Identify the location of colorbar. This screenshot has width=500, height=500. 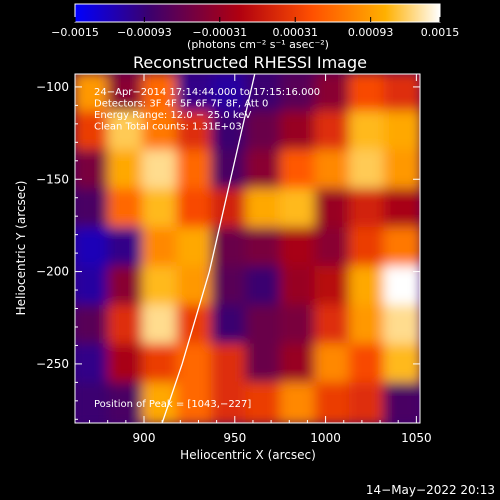
(257, 13).